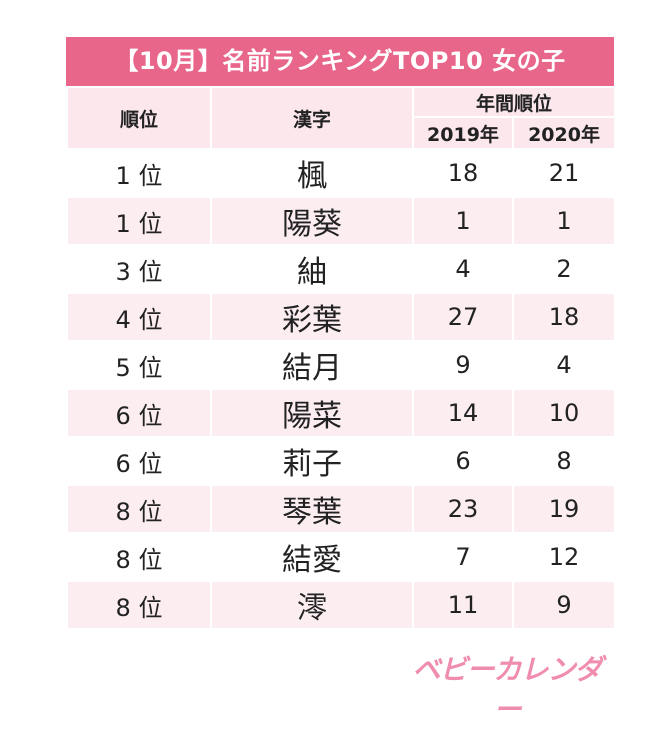  I want to click on rank-cell: 3 位, so click(139, 269).